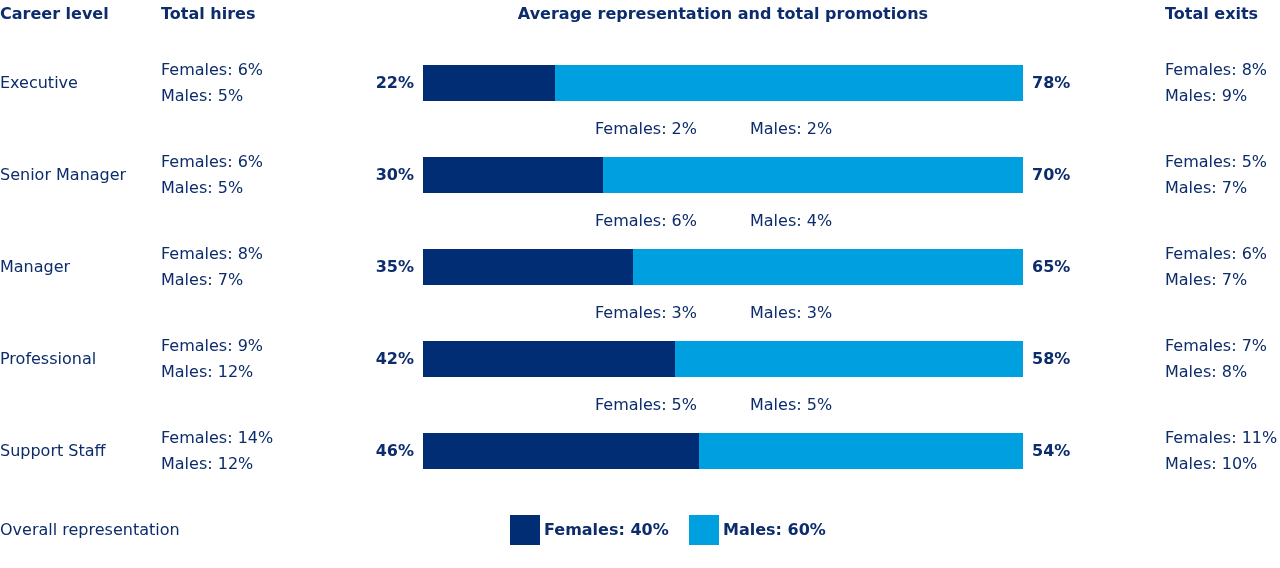 This screenshot has height=568, width=1280. I want to click on text: Males: 10%, so click(1211, 463).